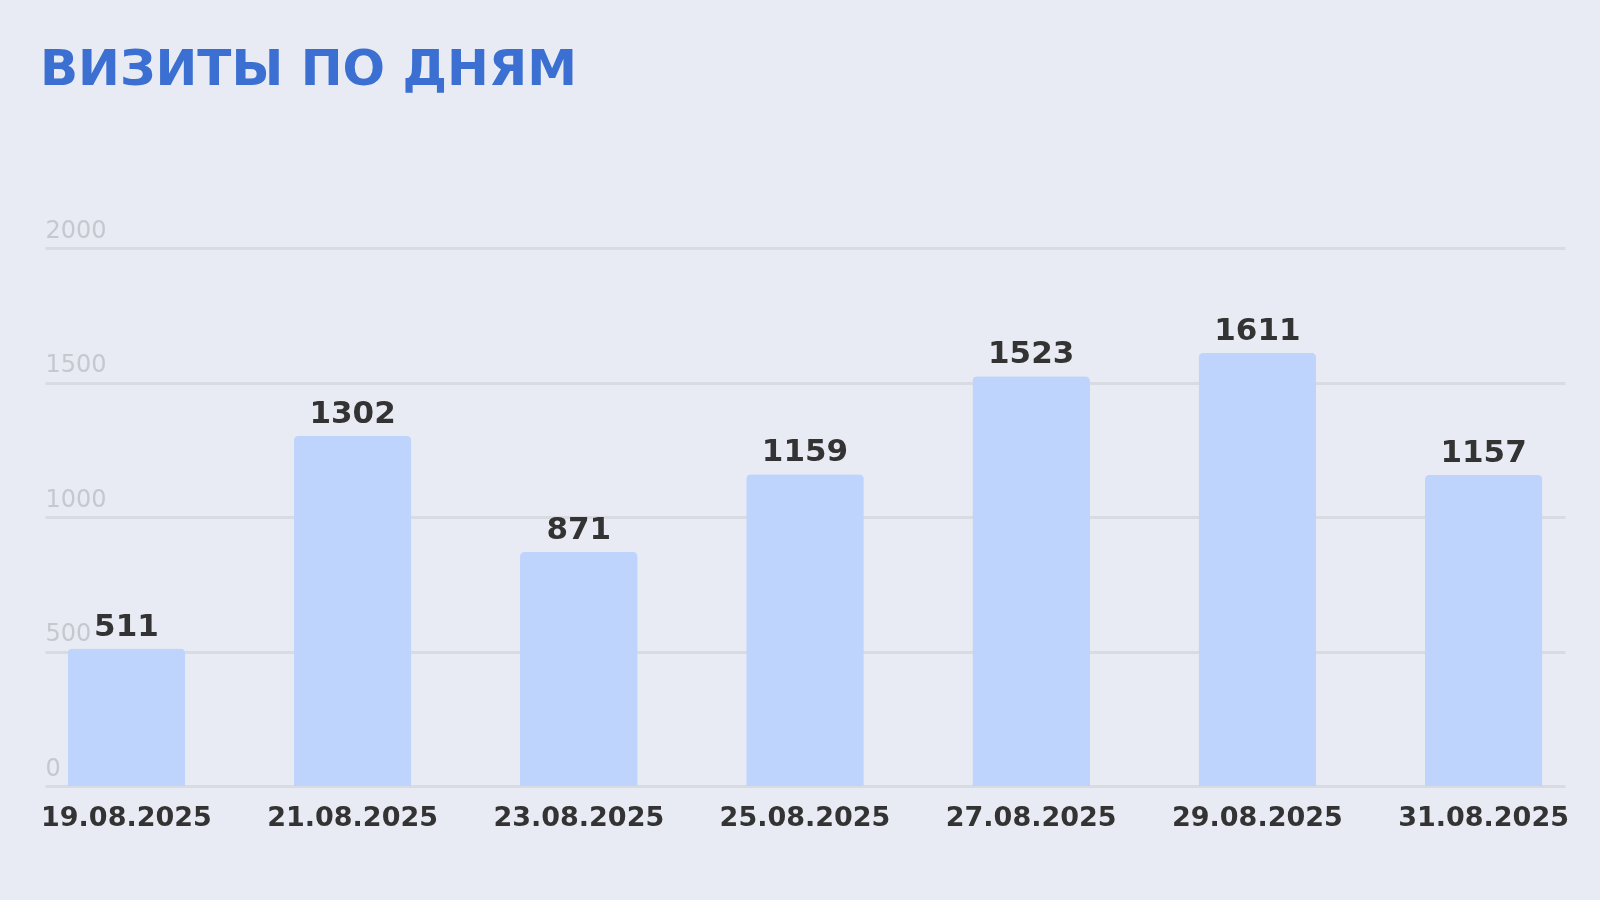  What do you see at coordinates (352, 411) in the screenshot?
I see `data-label: 1302` at bounding box center [352, 411].